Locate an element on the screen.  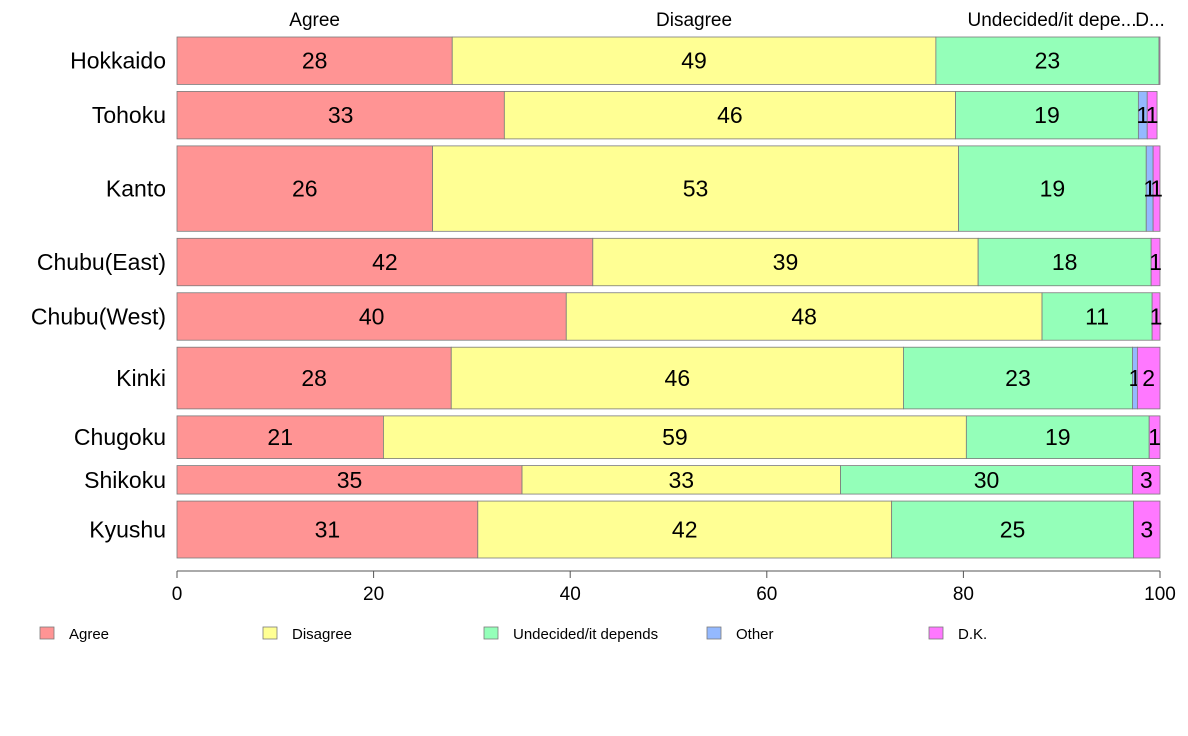
data-label-1-0: 33 is located at coordinates (341, 115).